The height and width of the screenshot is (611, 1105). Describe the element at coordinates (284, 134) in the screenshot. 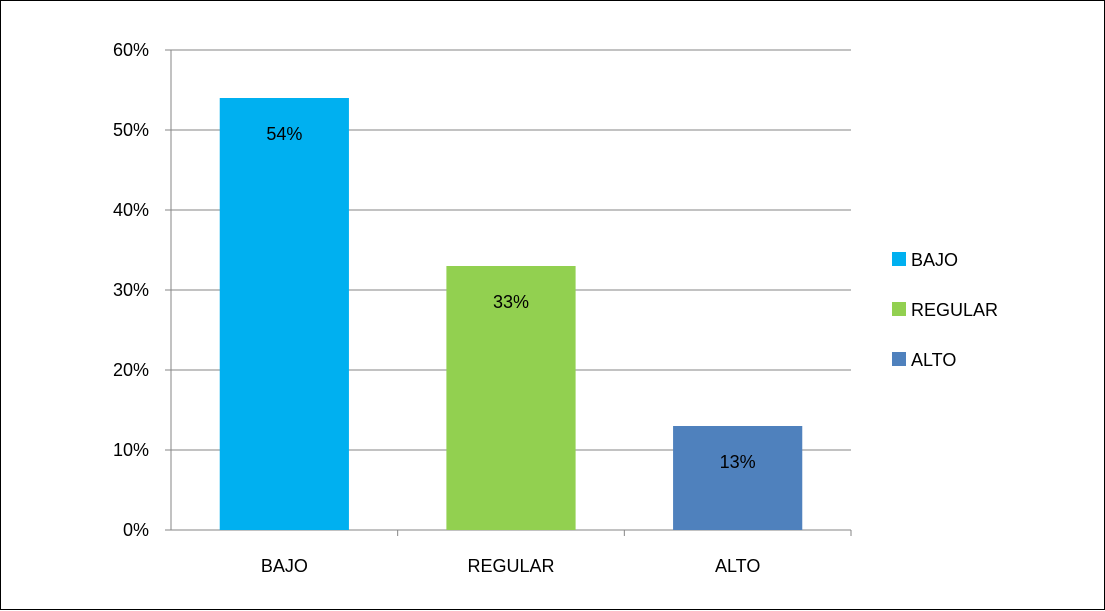

I see `data-label-bajo: 54%` at that location.